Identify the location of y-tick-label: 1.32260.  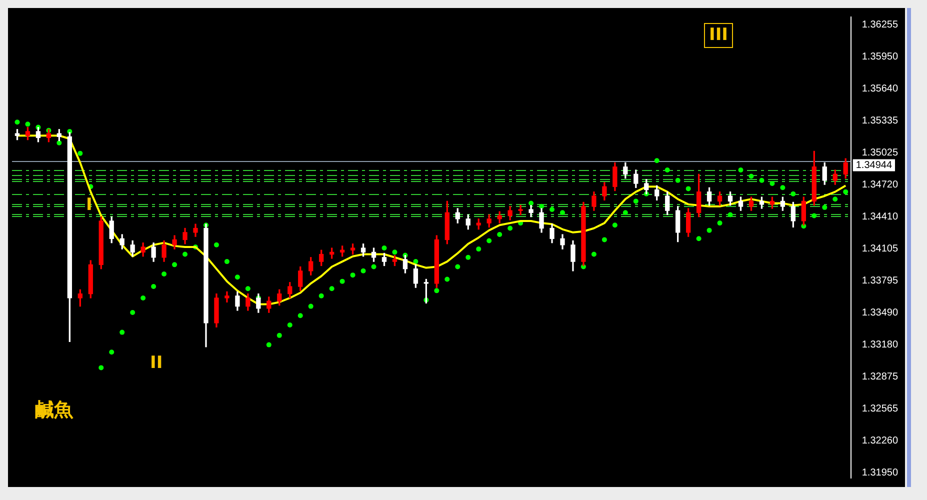
(880, 440).